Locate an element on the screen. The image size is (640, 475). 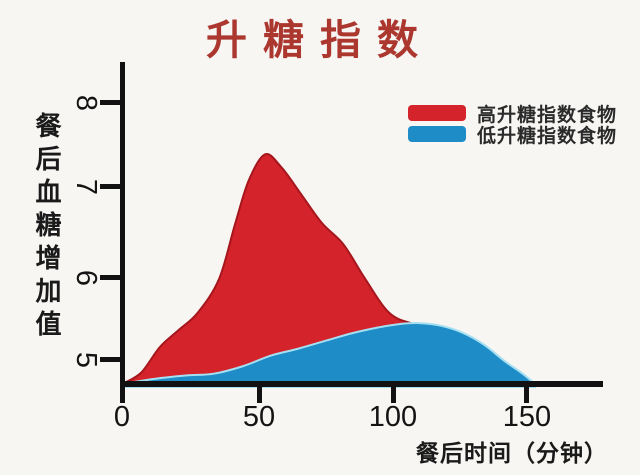
y-tick-label-8: 8 is located at coordinates (86, 103).